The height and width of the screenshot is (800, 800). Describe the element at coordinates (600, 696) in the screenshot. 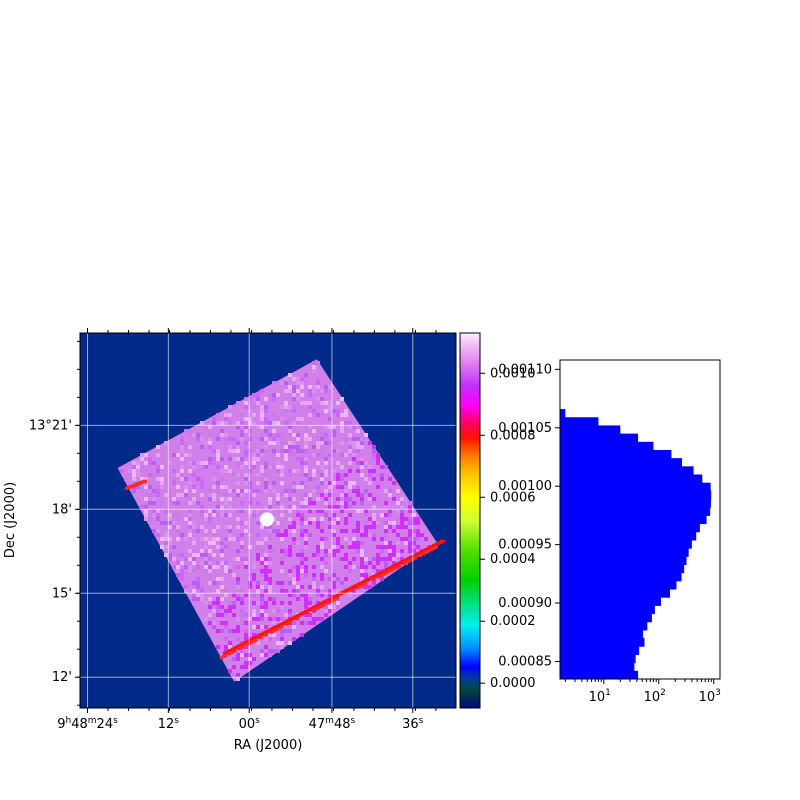

I see `histogram-x-tick-label: 10¹` at that location.